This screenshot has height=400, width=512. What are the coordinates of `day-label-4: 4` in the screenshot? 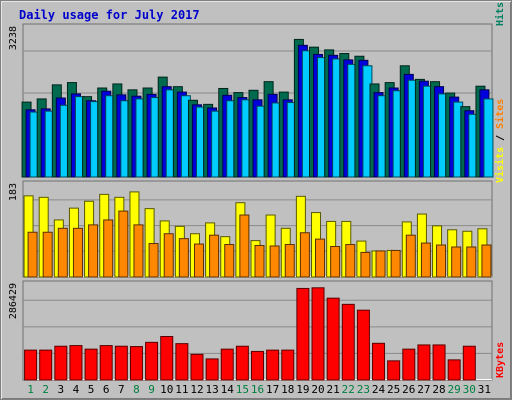 It's located at (76, 389).